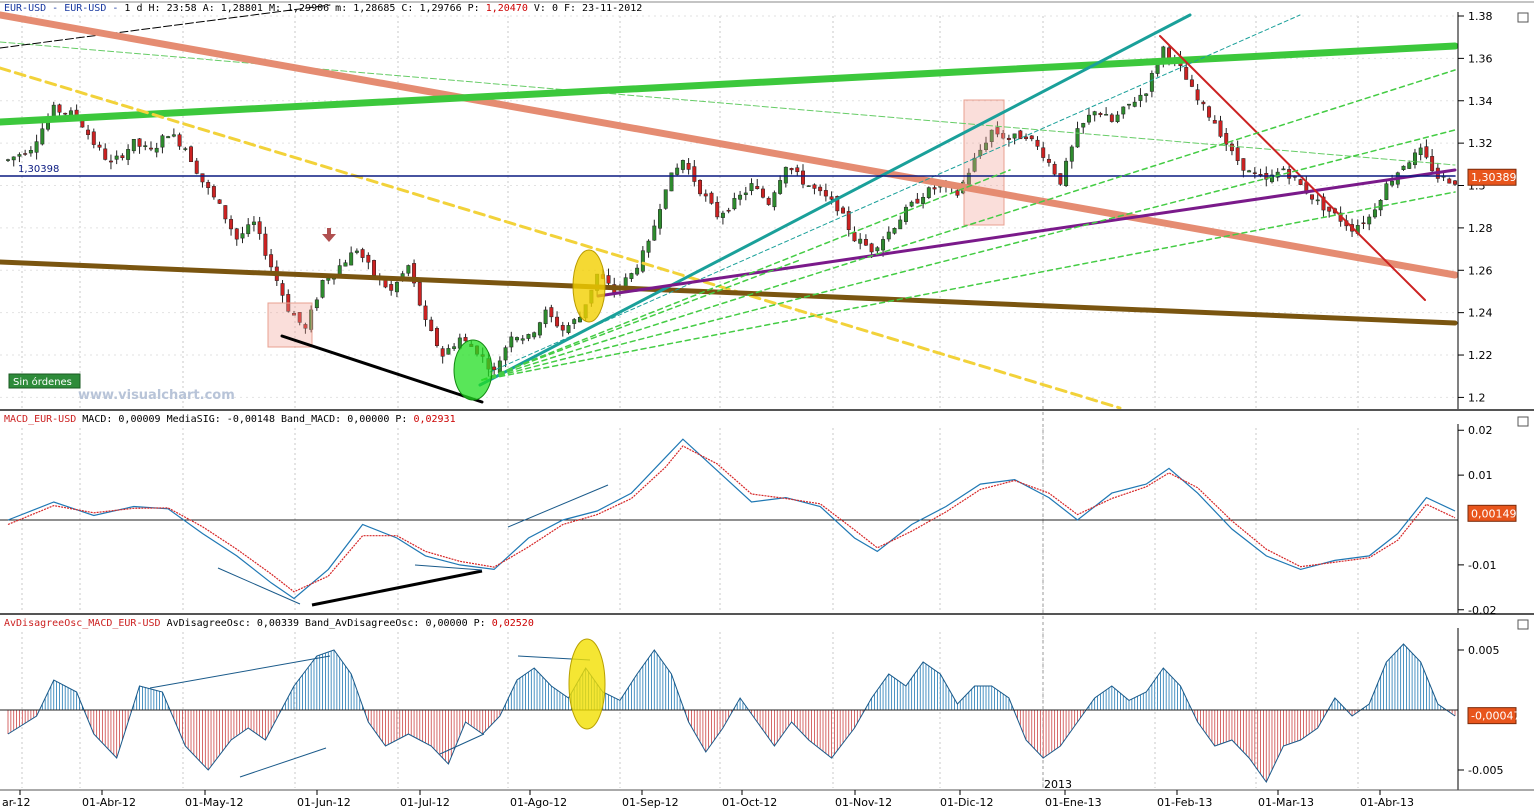 This screenshot has height=811, width=1534. Describe the element at coordinates (344, 8) in the screenshot. I see `header-field: m:` at that location.